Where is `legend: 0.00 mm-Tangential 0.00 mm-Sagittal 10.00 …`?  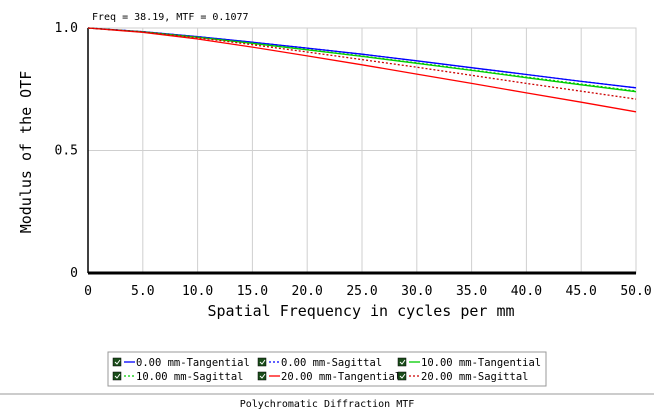 legend: 0.00 mm-Tangential 0.00 mm-Sagittal 10.00 … is located at coordinates (327, 369).